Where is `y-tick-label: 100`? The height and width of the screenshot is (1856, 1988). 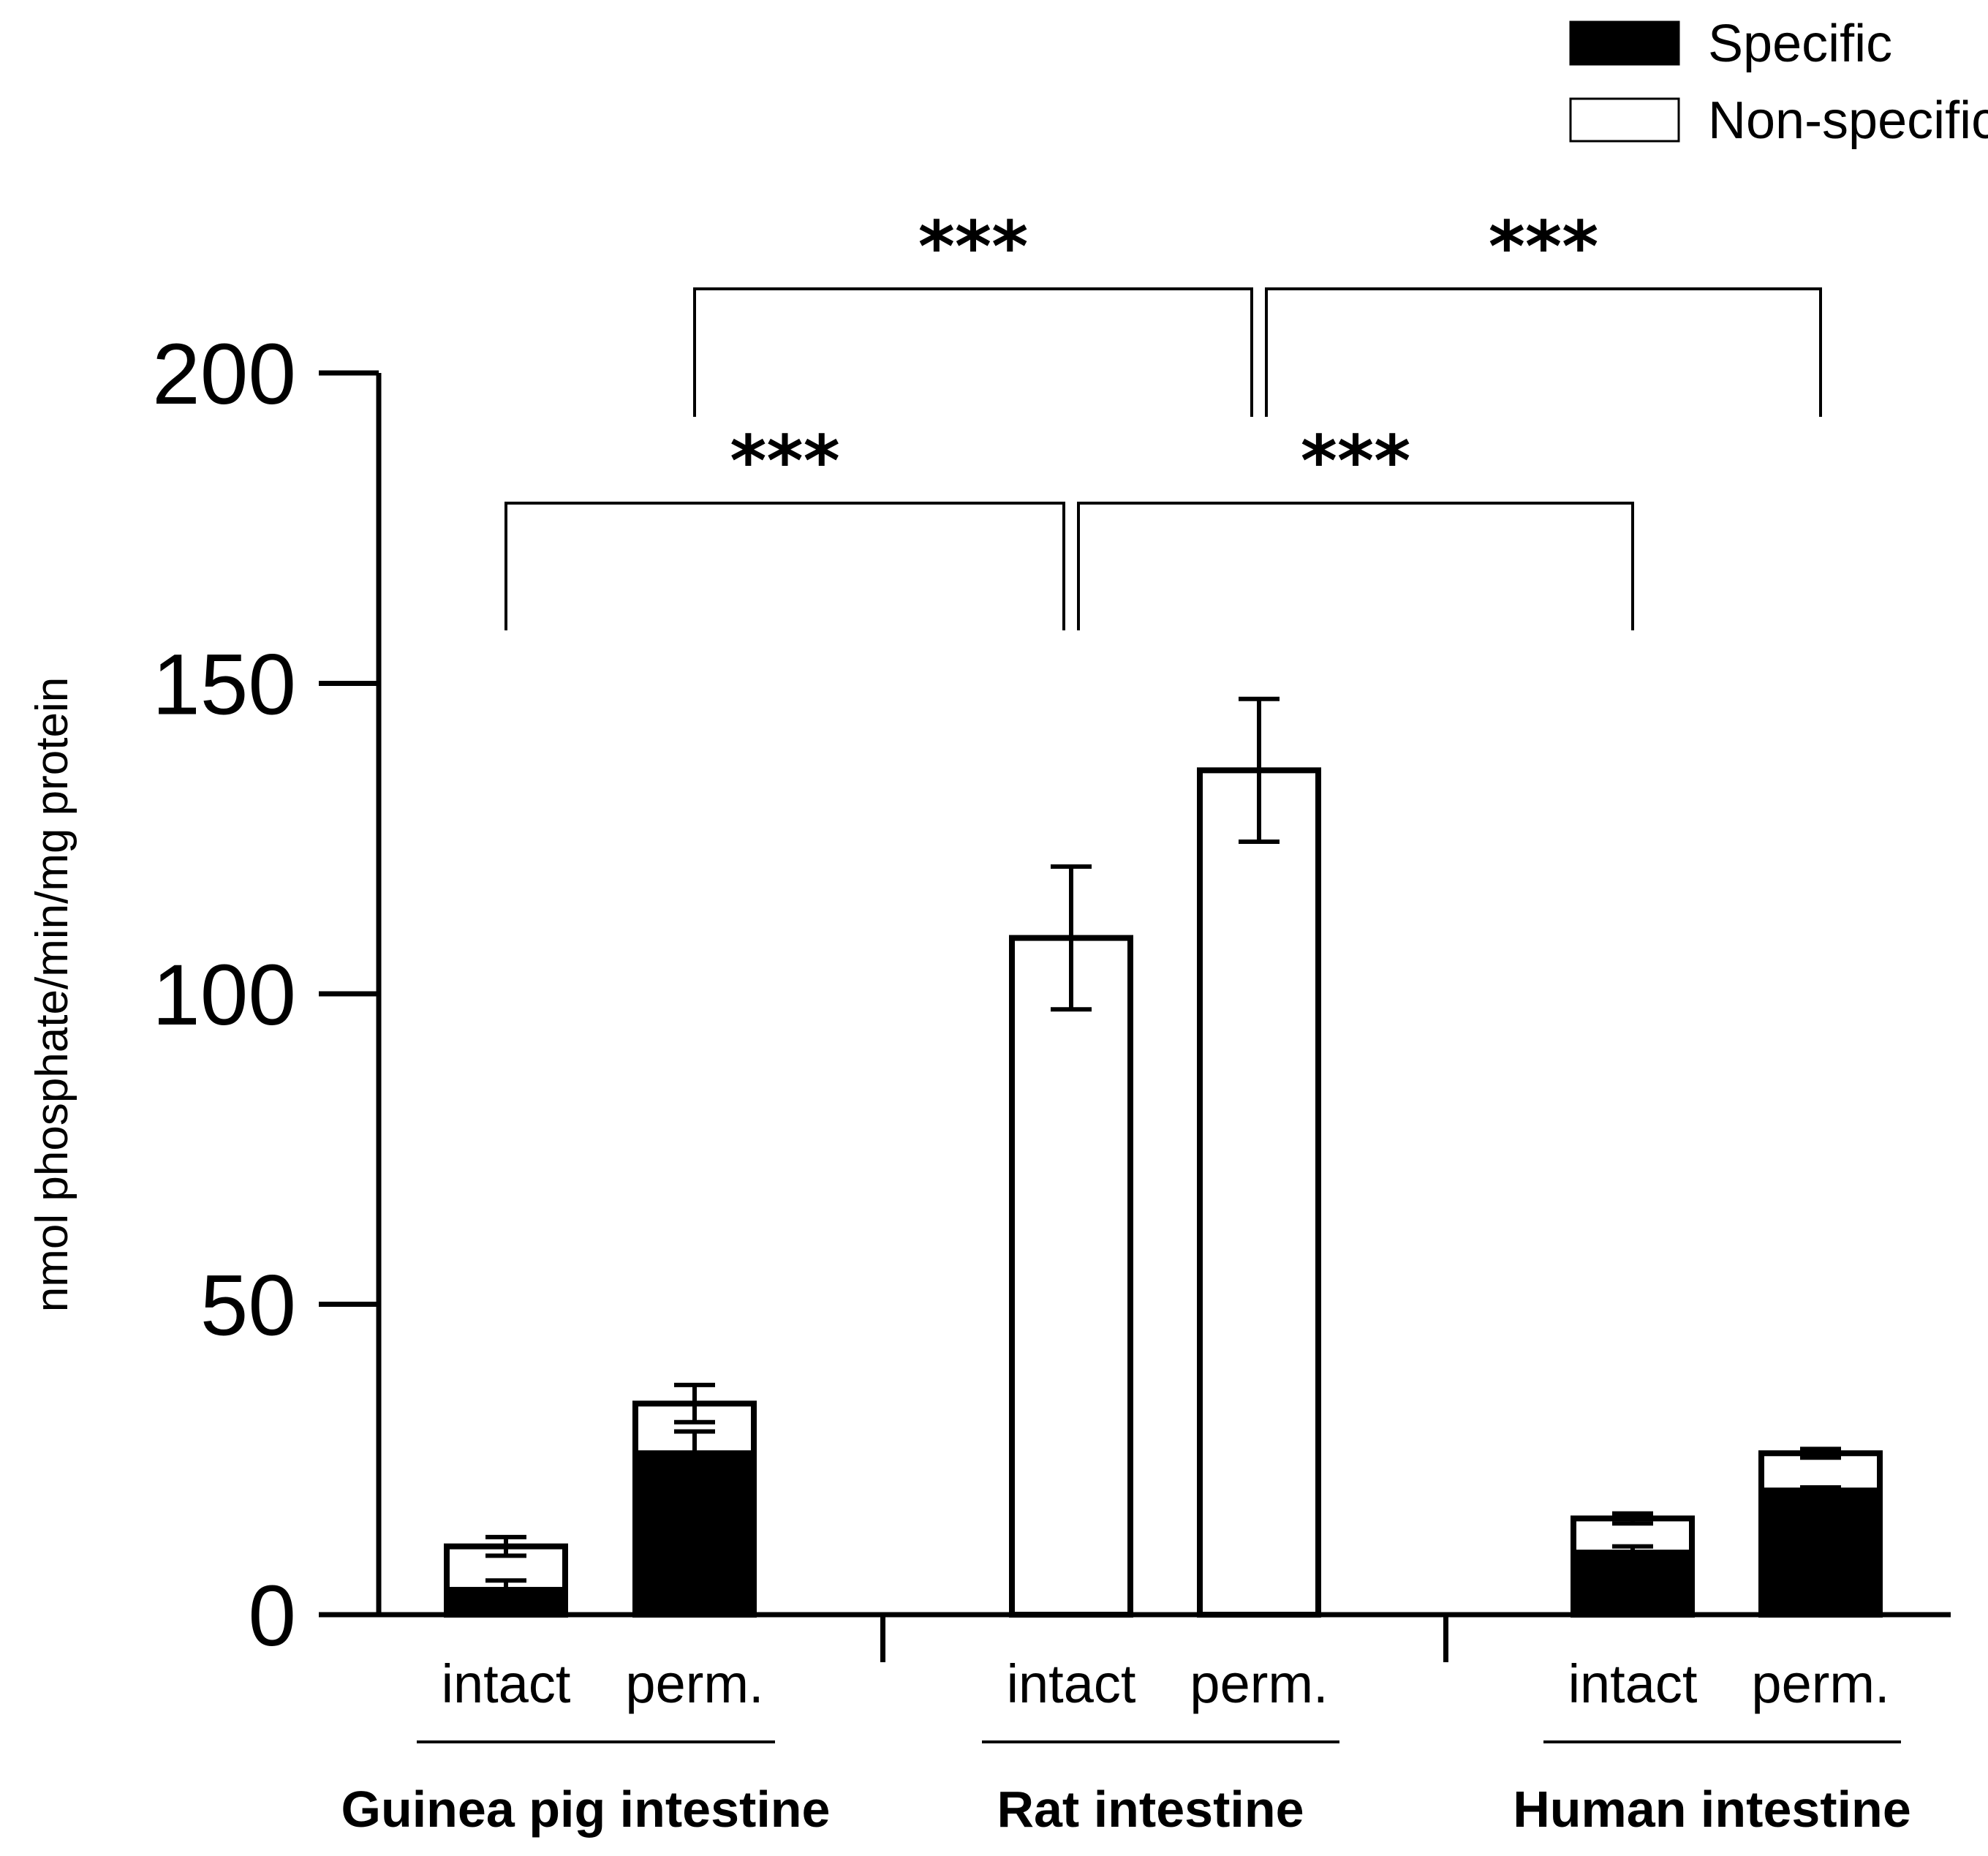 y-tick-label: 100 is located at coordinates (224, 995).